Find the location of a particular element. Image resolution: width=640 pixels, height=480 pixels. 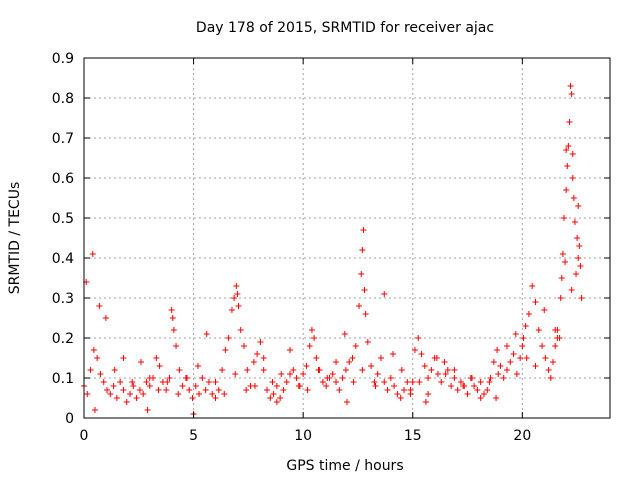

x-tick-labels: 0 5 10 15 20 is located at coordinates (306, 436).